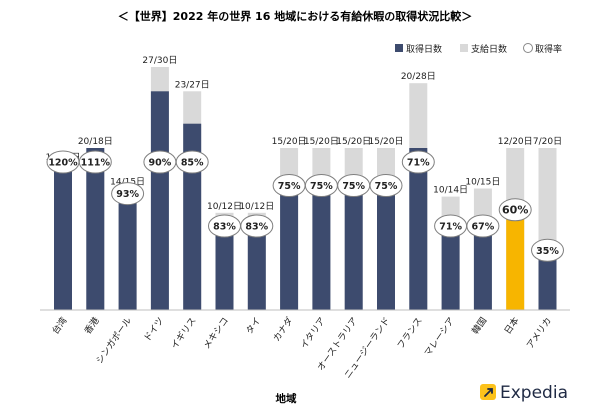  I want to click on legend-label-rate: 取得率, so click(548, 49).